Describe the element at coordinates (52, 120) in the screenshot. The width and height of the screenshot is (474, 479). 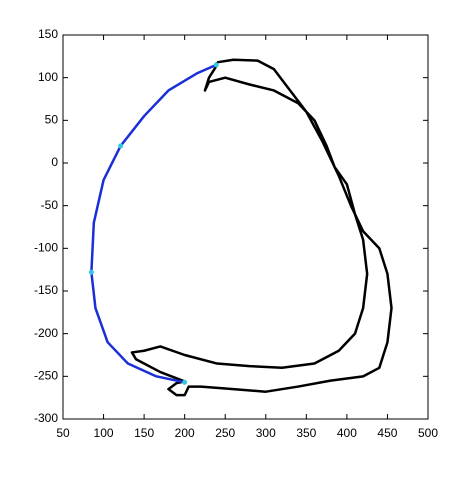
I see `y-tick-label: 50` at that location.